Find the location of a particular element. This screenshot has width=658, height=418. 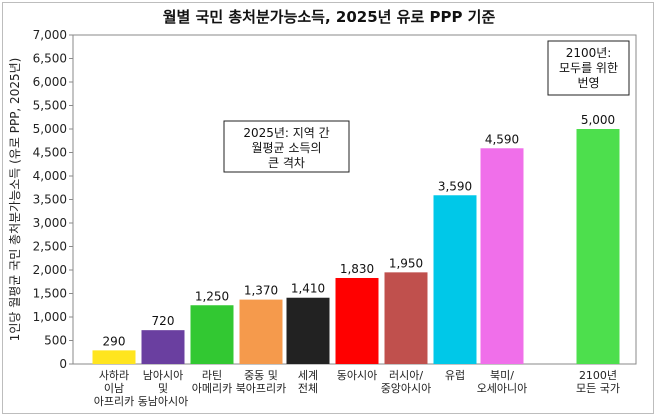

data-label: 720 is located at coordinates (163, 321).